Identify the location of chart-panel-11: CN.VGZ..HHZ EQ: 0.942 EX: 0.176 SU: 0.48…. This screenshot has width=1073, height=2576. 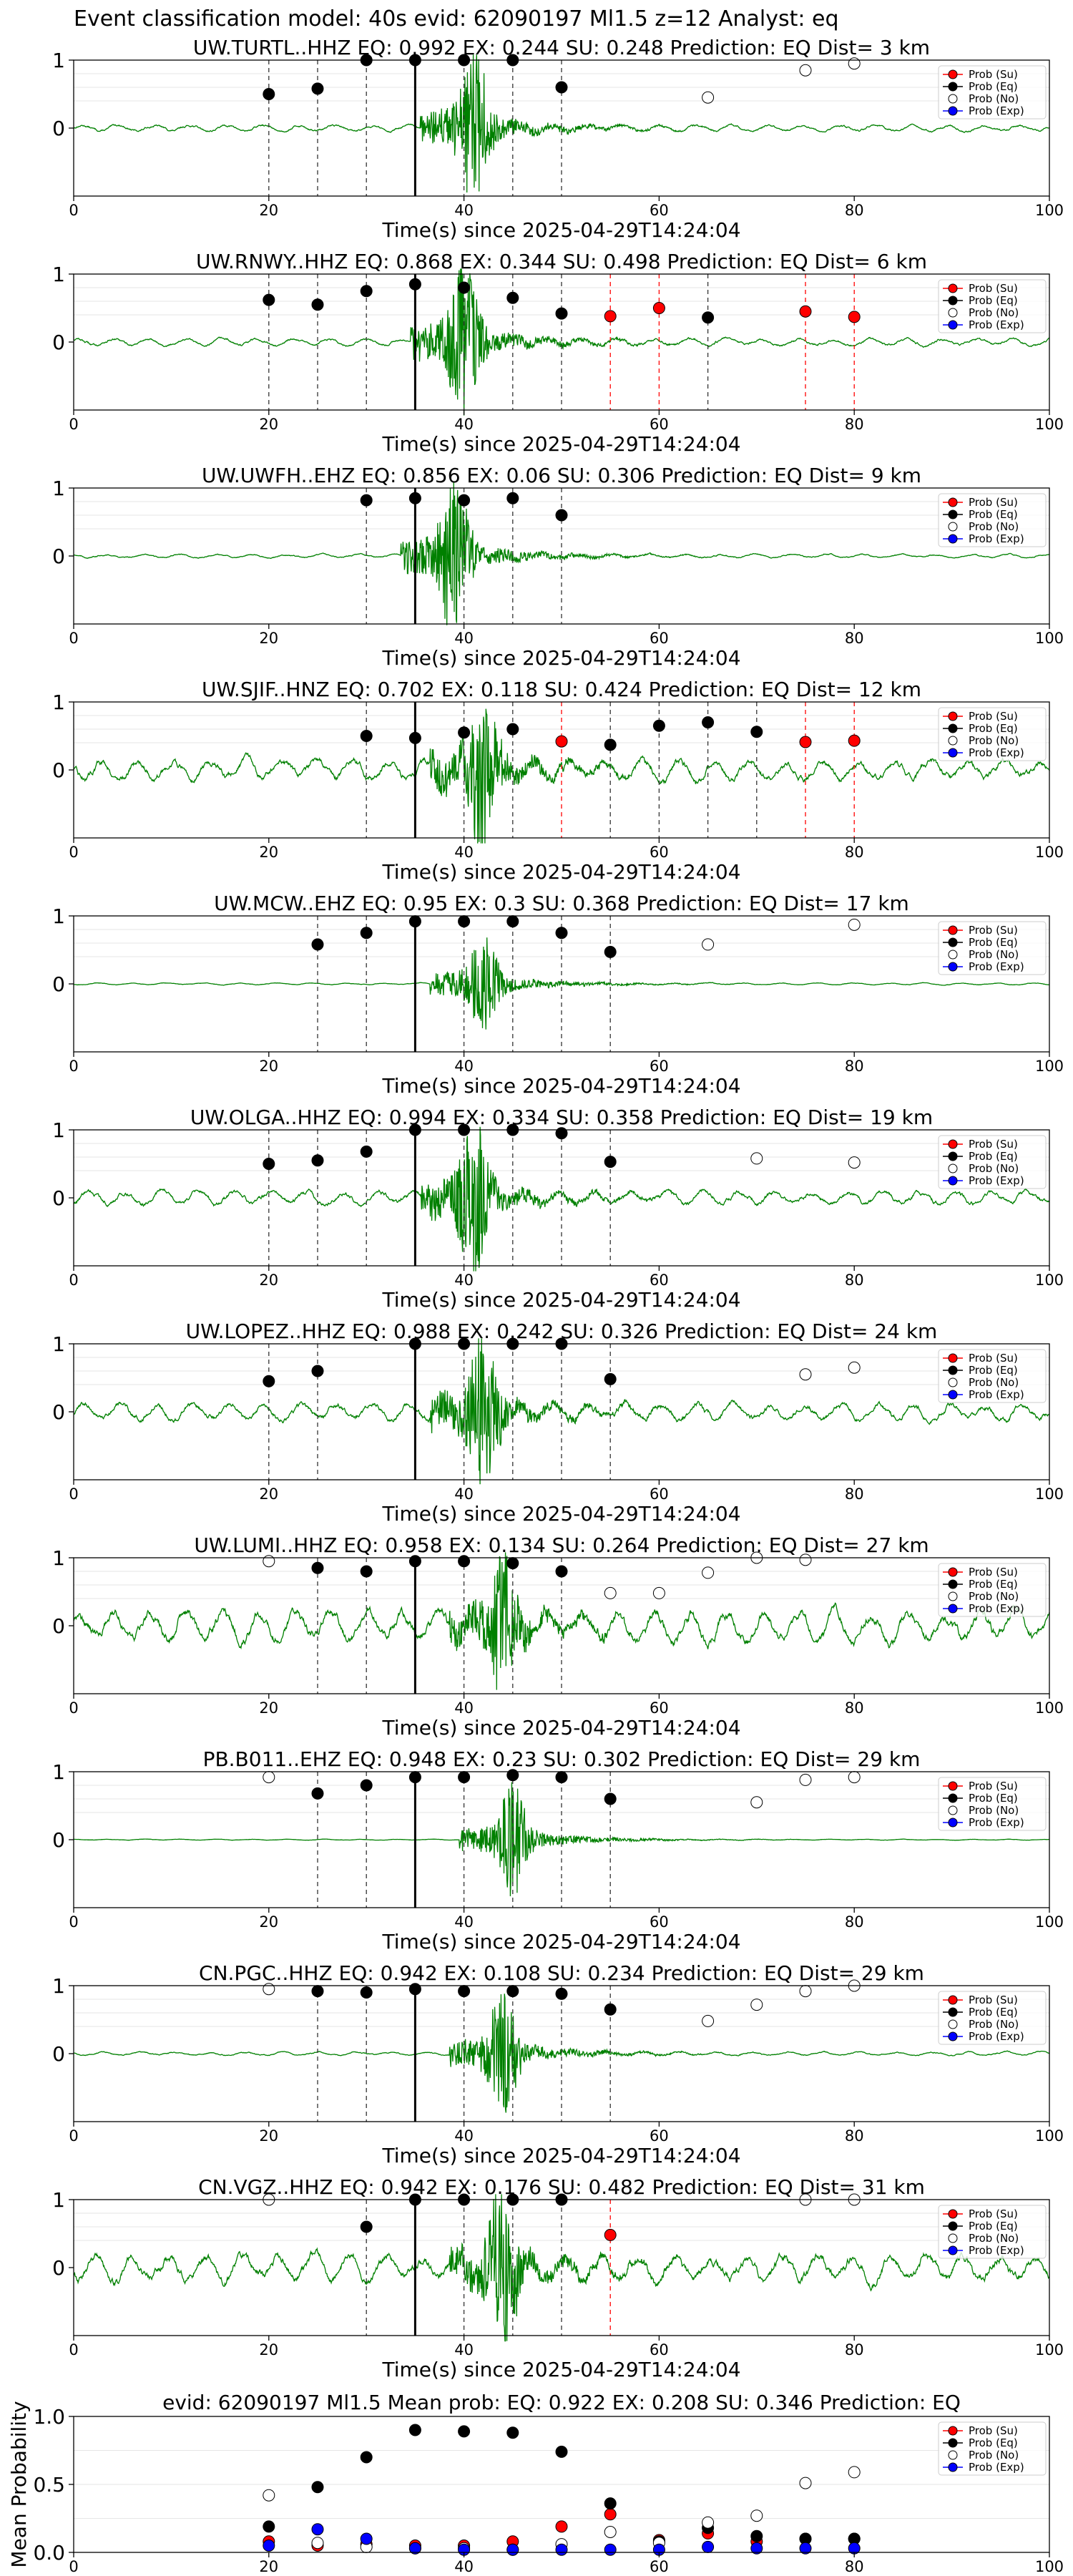
(558, 2278).